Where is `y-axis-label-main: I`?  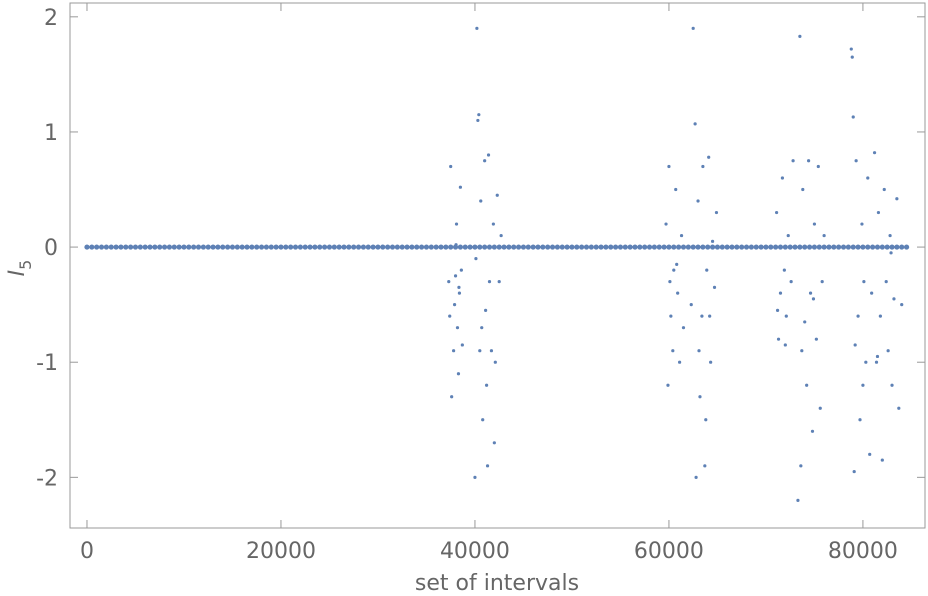 y-axis-label-main: I is located at coordinates (17, 273).